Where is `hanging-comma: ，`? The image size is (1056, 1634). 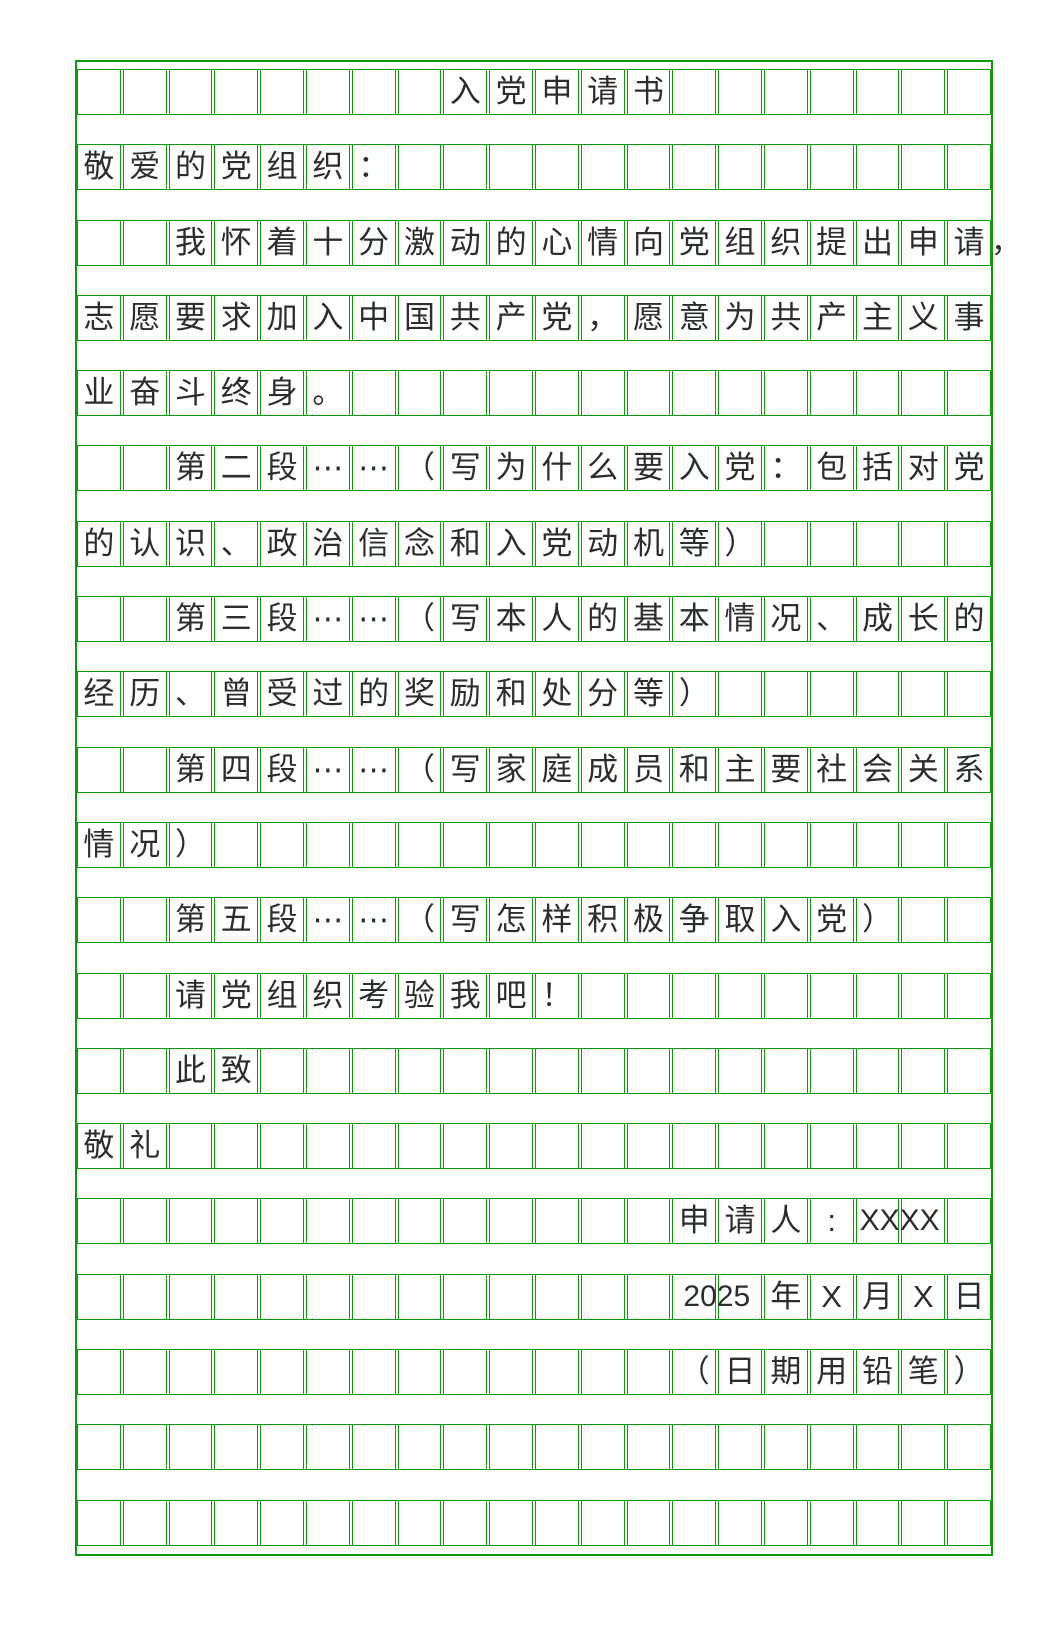
hanging-comma: ， is located at coordinates (1006, 242).